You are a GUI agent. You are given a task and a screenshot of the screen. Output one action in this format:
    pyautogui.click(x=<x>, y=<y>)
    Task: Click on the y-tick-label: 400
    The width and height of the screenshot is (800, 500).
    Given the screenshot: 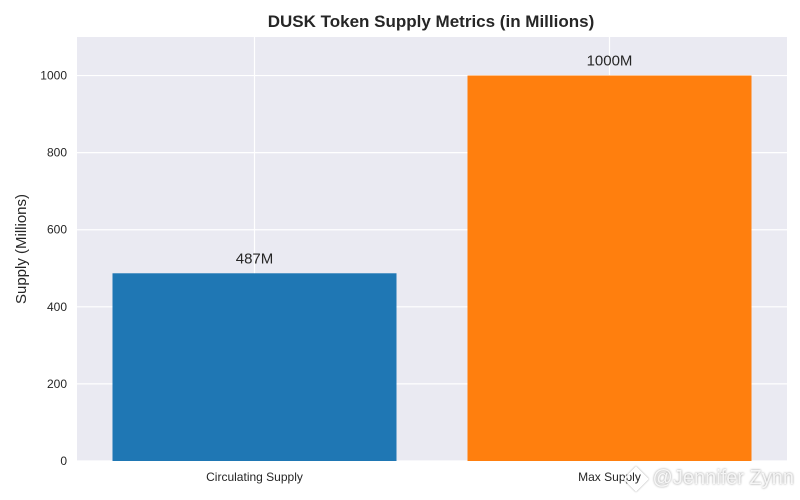 What is the action you would take?
    pyautogui.click(x=57, y=307)
    